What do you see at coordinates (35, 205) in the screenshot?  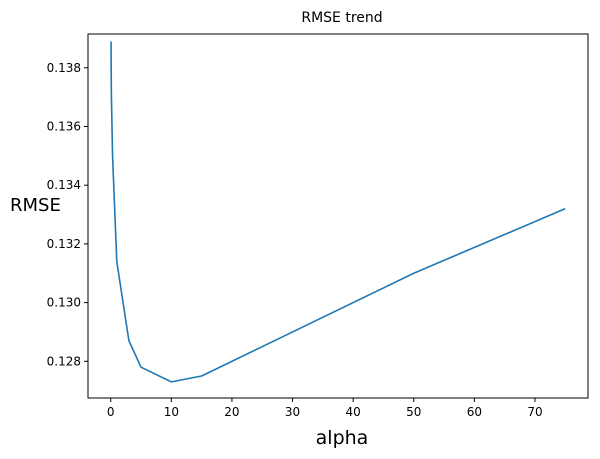 I see `y-axis-label: RMSE` at bounding box center [35, 205].